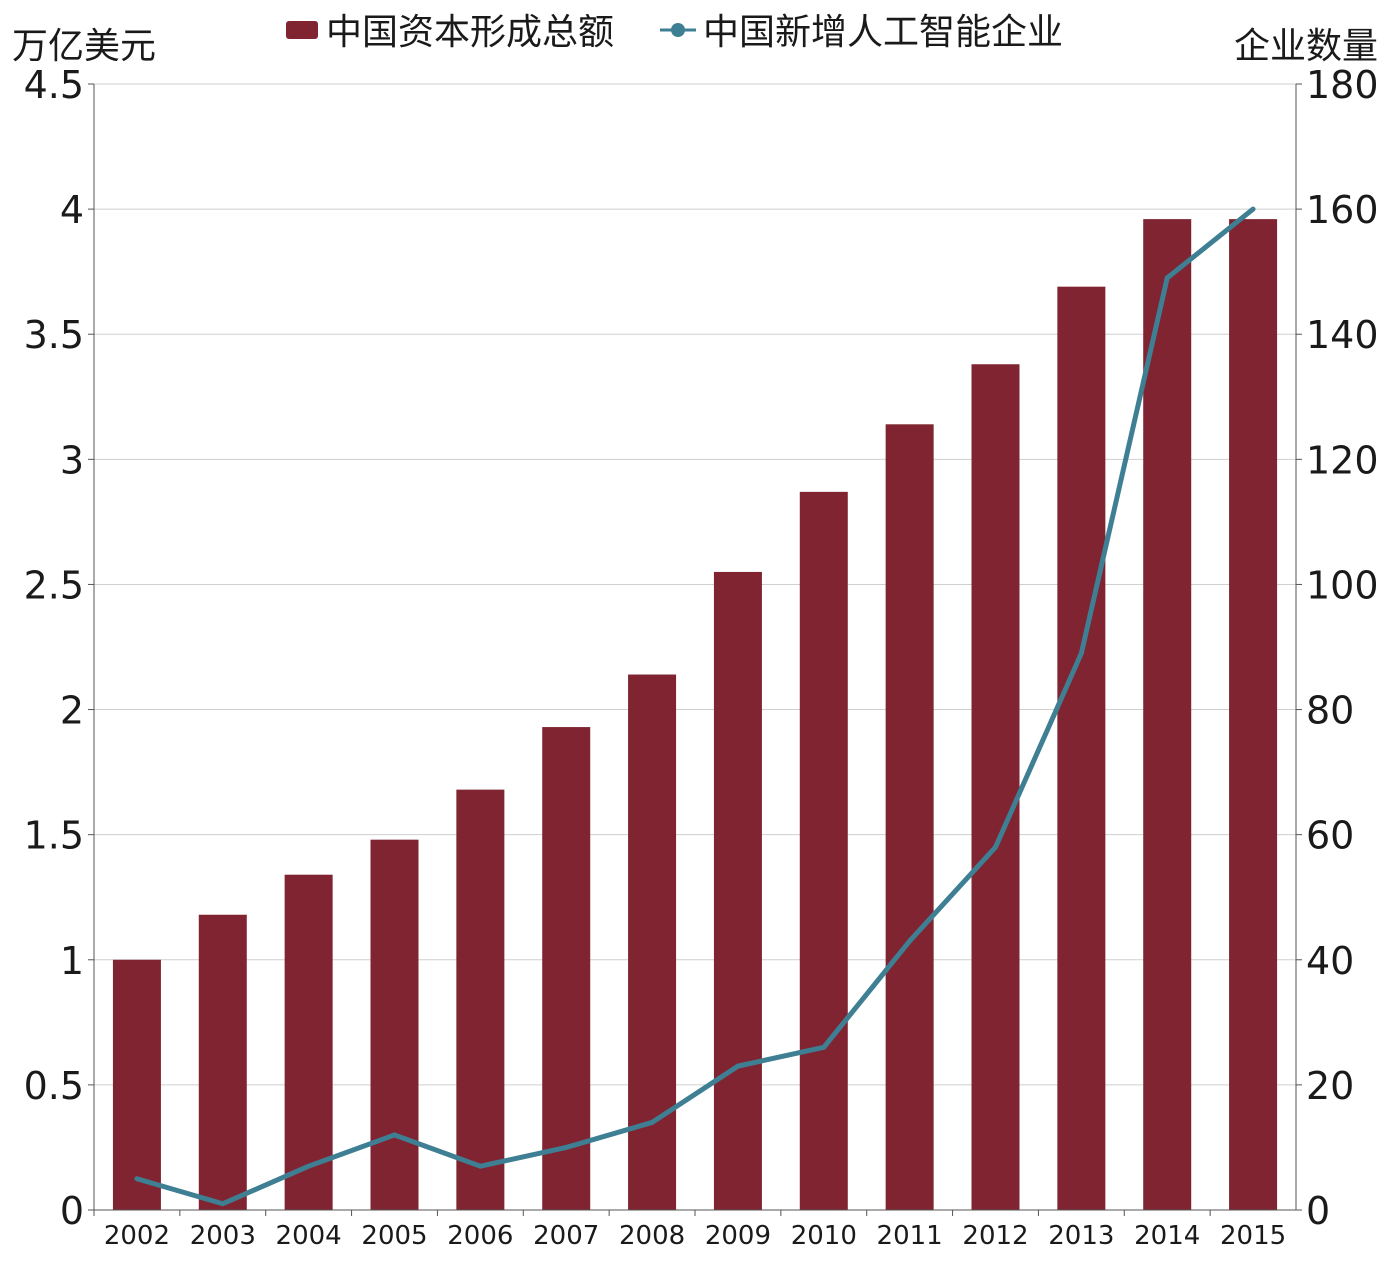 This screenshot has height=1265, width=1399. I want to click on left-tick-label: 2, so click(72, 711).